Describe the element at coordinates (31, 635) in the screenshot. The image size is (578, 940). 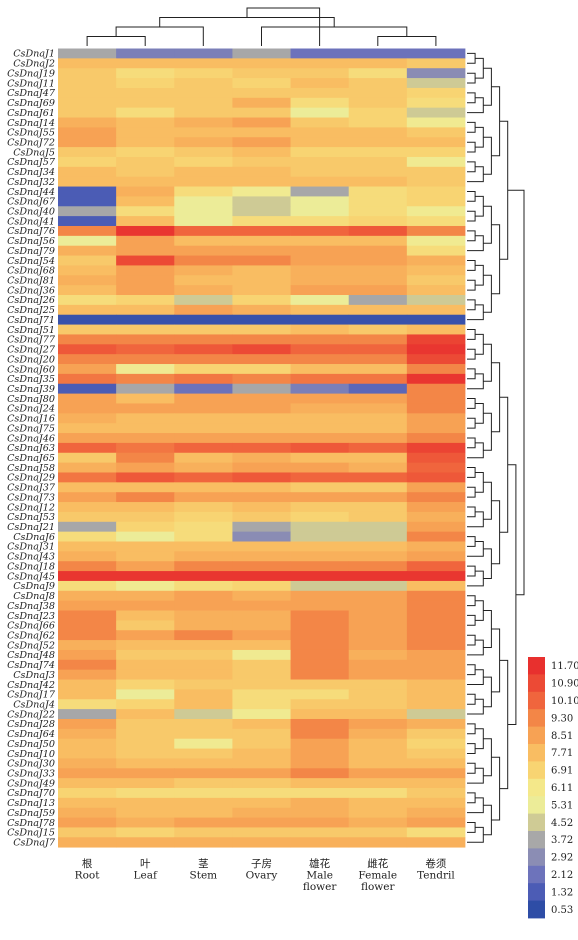
I see `row-label: CsDnaJ62` at that location.